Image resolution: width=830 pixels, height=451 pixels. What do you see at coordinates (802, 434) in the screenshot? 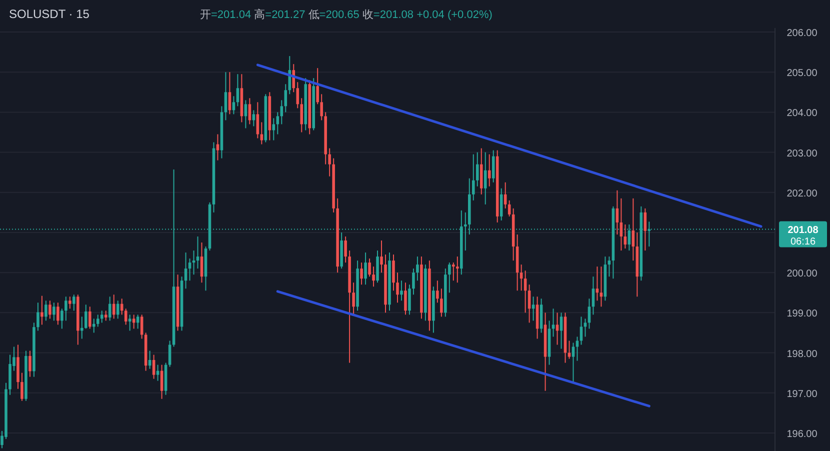
I see `y-tick-label: 196.00` at bounding box center [802, 434].